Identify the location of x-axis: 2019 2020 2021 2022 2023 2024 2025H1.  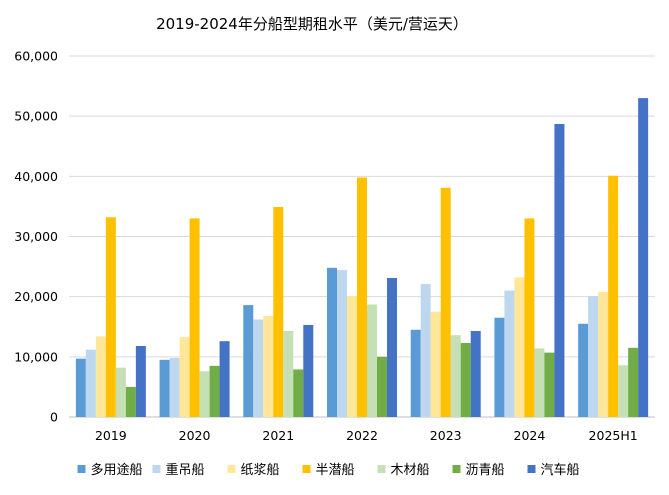
(366, 435).